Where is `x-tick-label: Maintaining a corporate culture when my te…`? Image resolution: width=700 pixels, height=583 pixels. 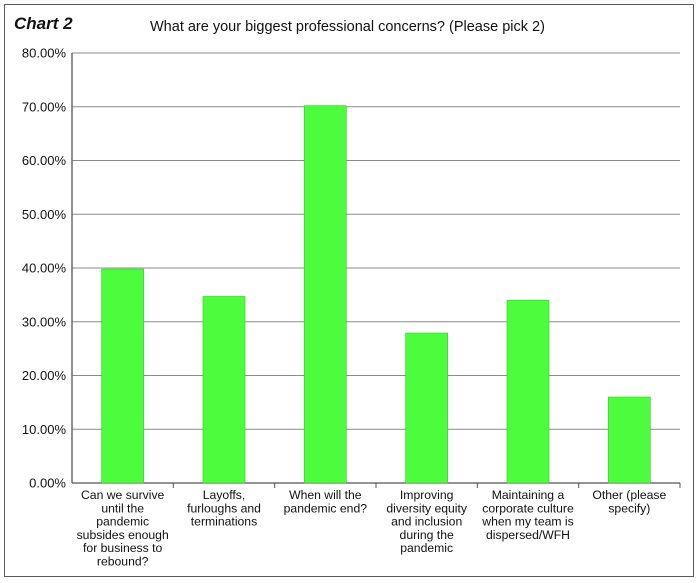
x-tick-label: Maintaining a corporate culture when my te… is located at coordinates (527, 515).